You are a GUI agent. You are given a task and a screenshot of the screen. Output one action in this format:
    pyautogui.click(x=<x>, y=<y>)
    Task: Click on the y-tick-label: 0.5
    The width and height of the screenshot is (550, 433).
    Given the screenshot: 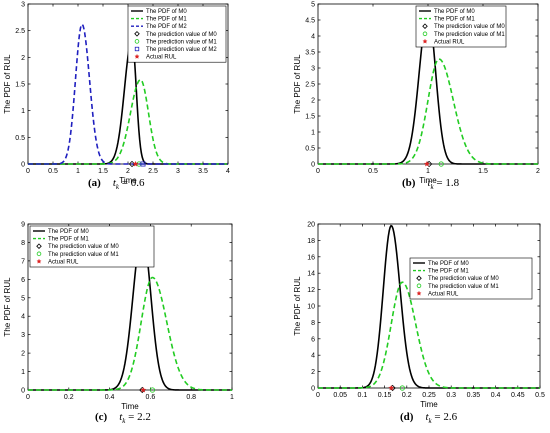 What is the action you would take?
    pyautogui.click(x=20, y=138)
    